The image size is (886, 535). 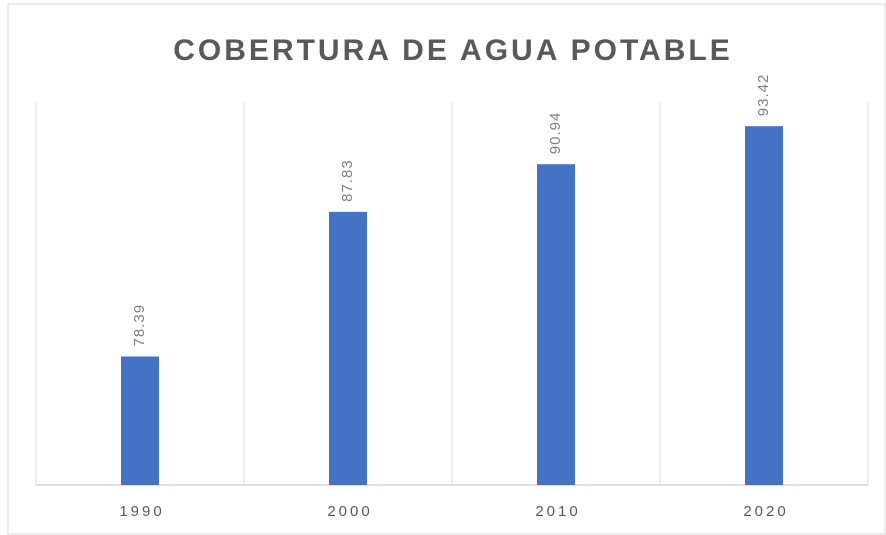 What do you see at coordinates (349, 511) in the screenshot?
I see `x-tick-label: 2000` at bounding box center [349, 511].